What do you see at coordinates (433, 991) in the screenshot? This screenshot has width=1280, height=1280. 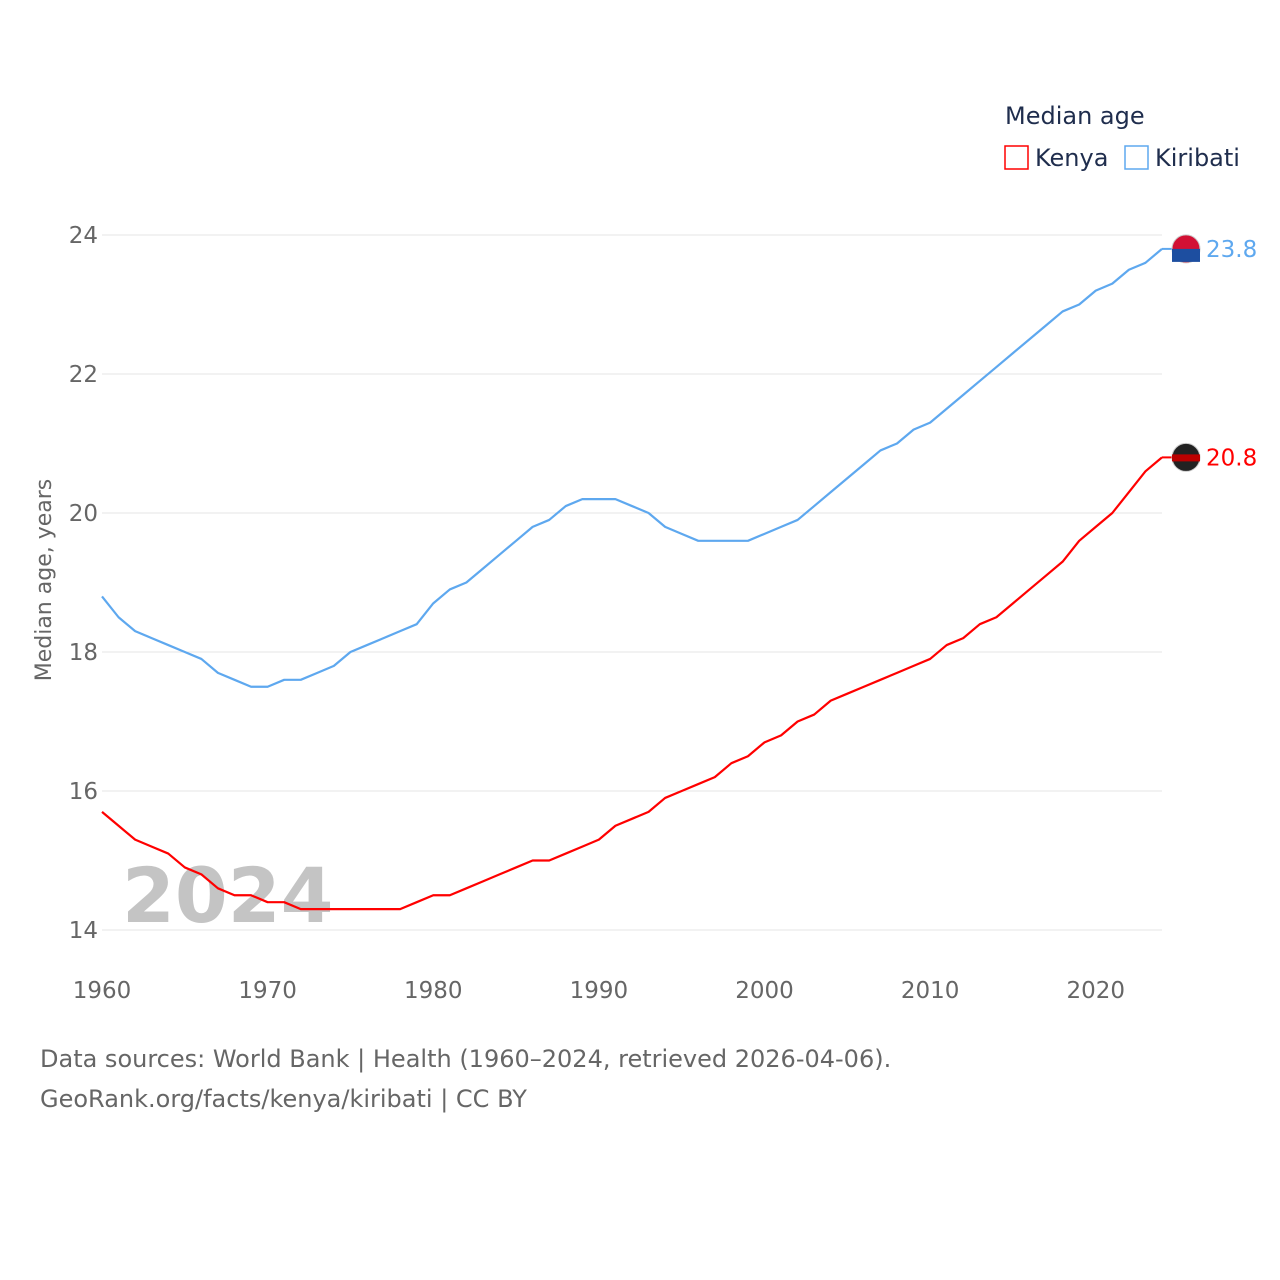 I see `x-tick-label: 1980` at bounding box center [433, 991].